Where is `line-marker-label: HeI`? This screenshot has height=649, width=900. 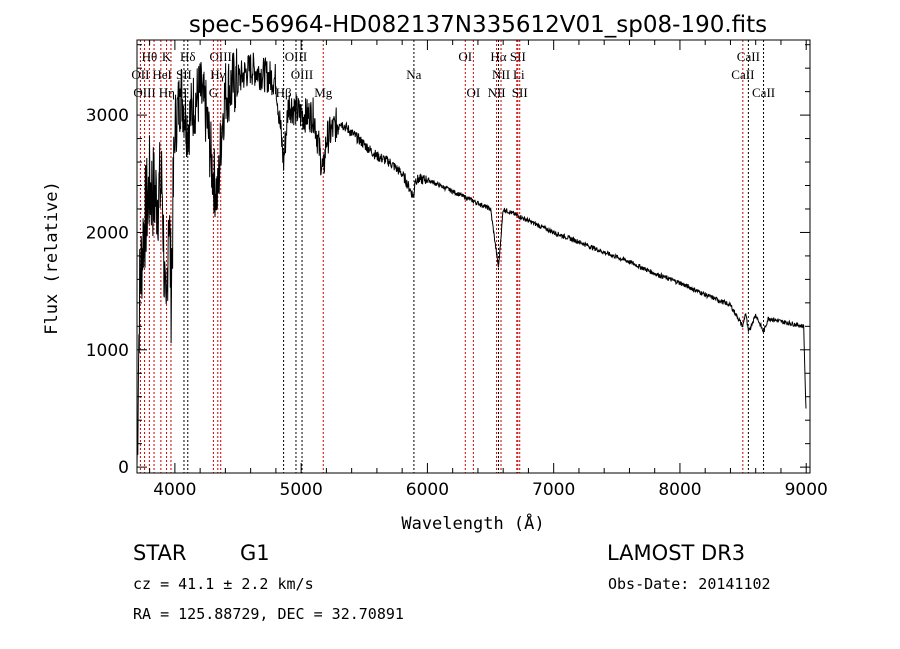
line-marker-label: HeI is located at coordinates (162, 74).